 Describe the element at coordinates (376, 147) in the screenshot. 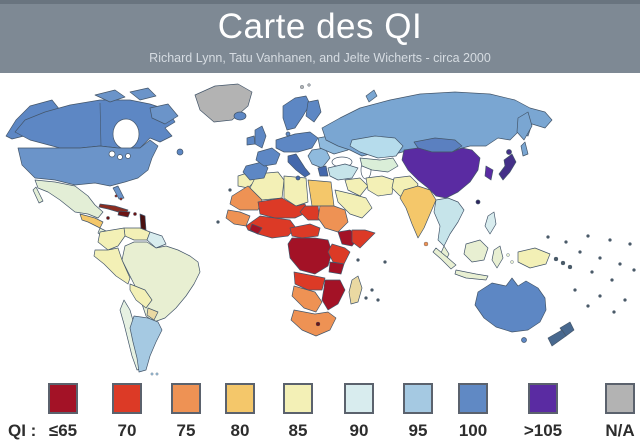

I see `region-kazakhstan` at that location.